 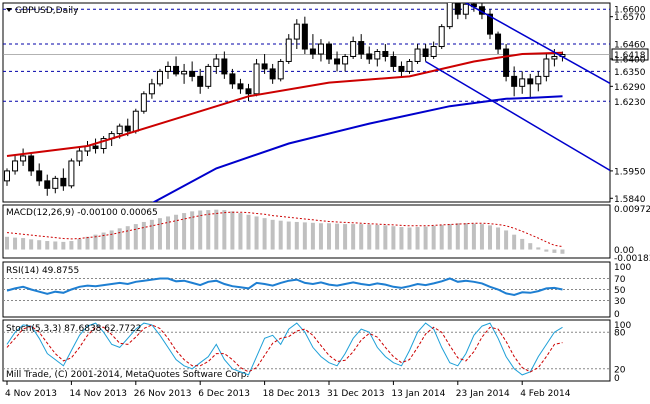 I want to click on macd-signal-line, so click(x=284, y=229).